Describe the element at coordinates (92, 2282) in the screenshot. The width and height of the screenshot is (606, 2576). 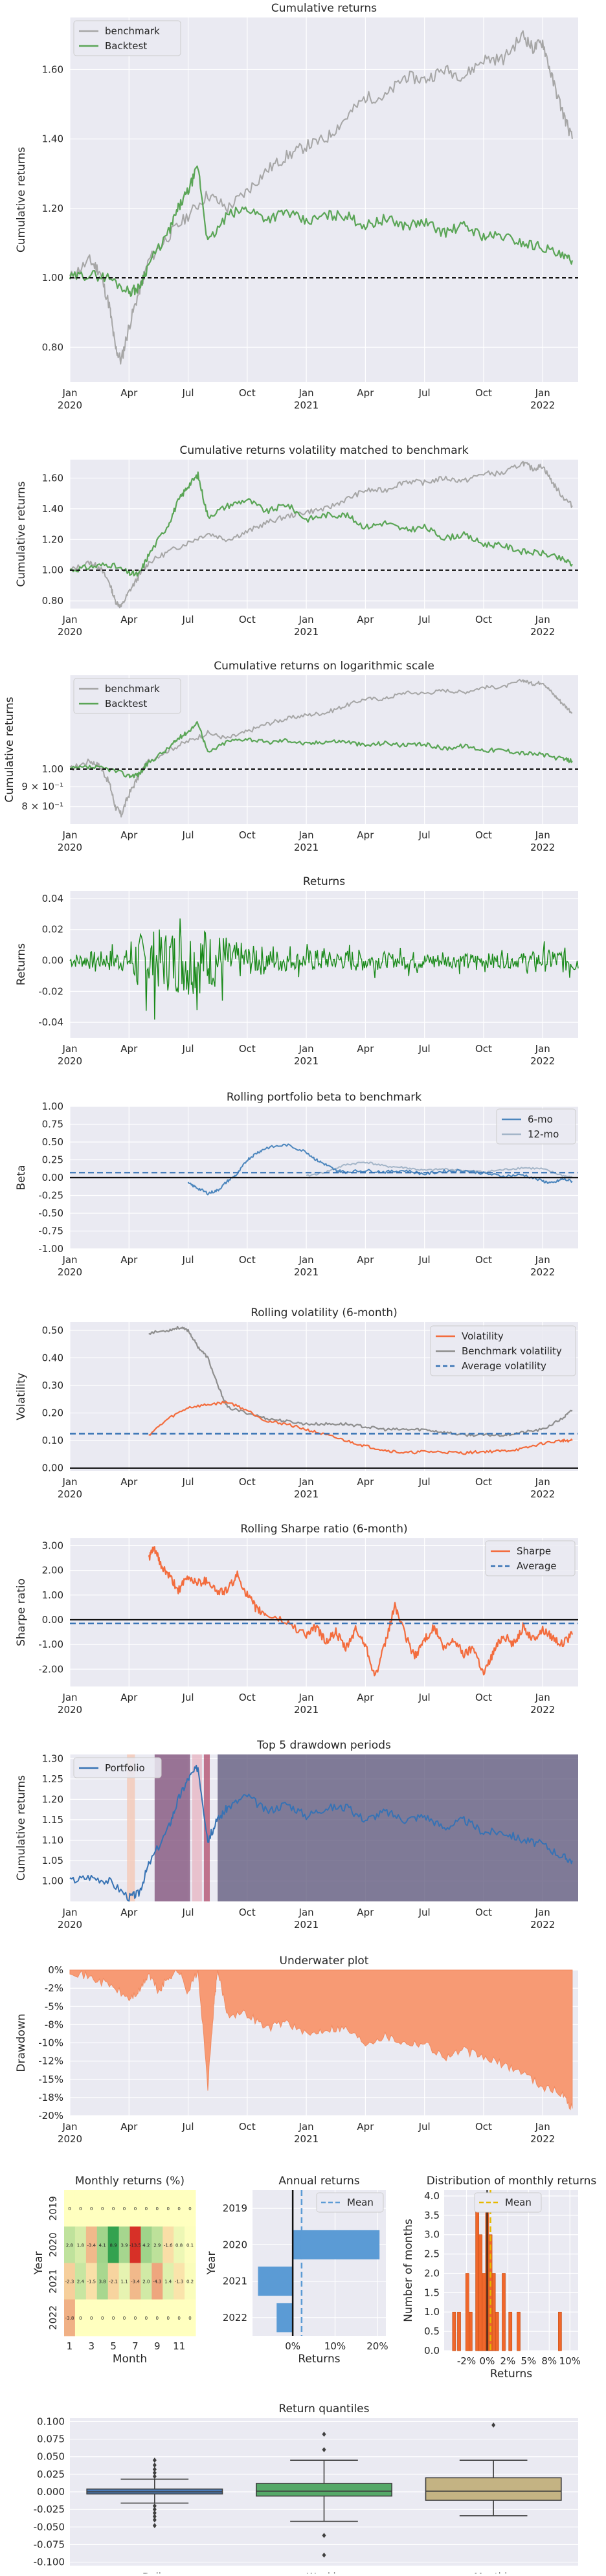
I see `heatmap-cell-label: -1.5` at that location.